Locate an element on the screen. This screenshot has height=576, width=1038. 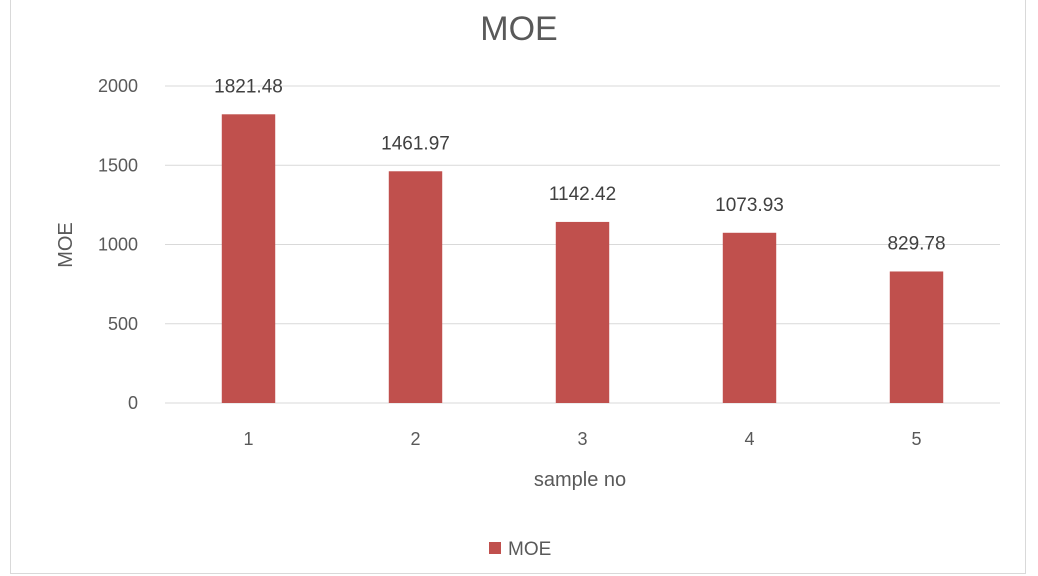
data-label: 1821.48 is located at coordinates (248, 86).